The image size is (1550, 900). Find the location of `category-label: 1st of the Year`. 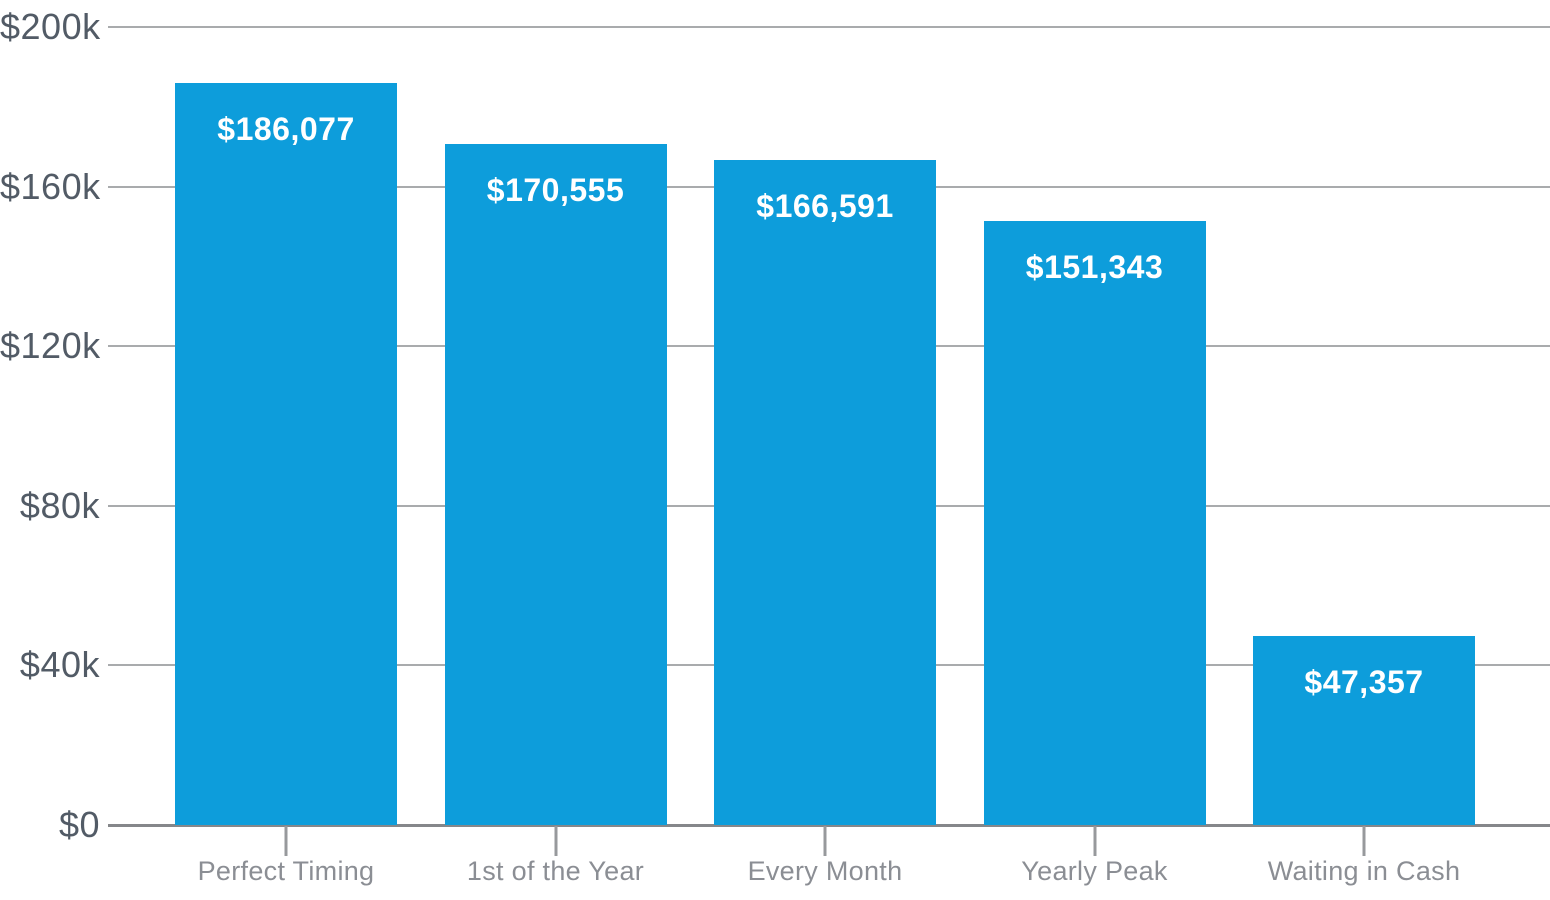

category-label: 1st of the Year is located at coordinates (555, 871).